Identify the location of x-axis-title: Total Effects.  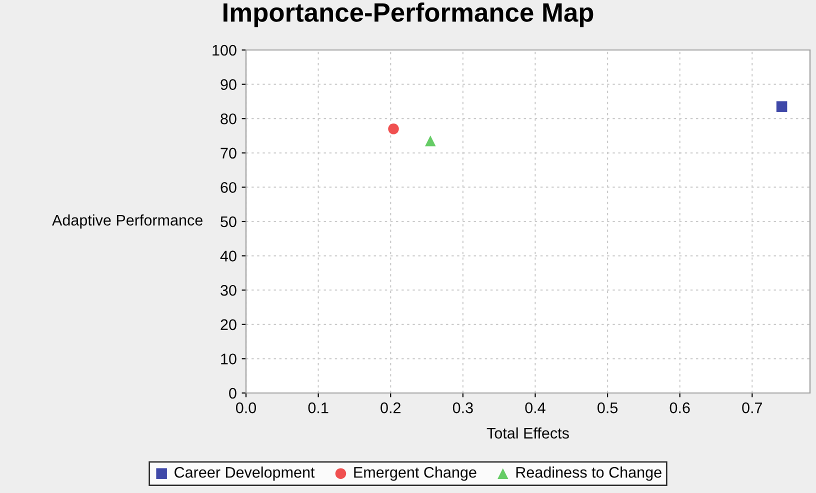
(527, 433).